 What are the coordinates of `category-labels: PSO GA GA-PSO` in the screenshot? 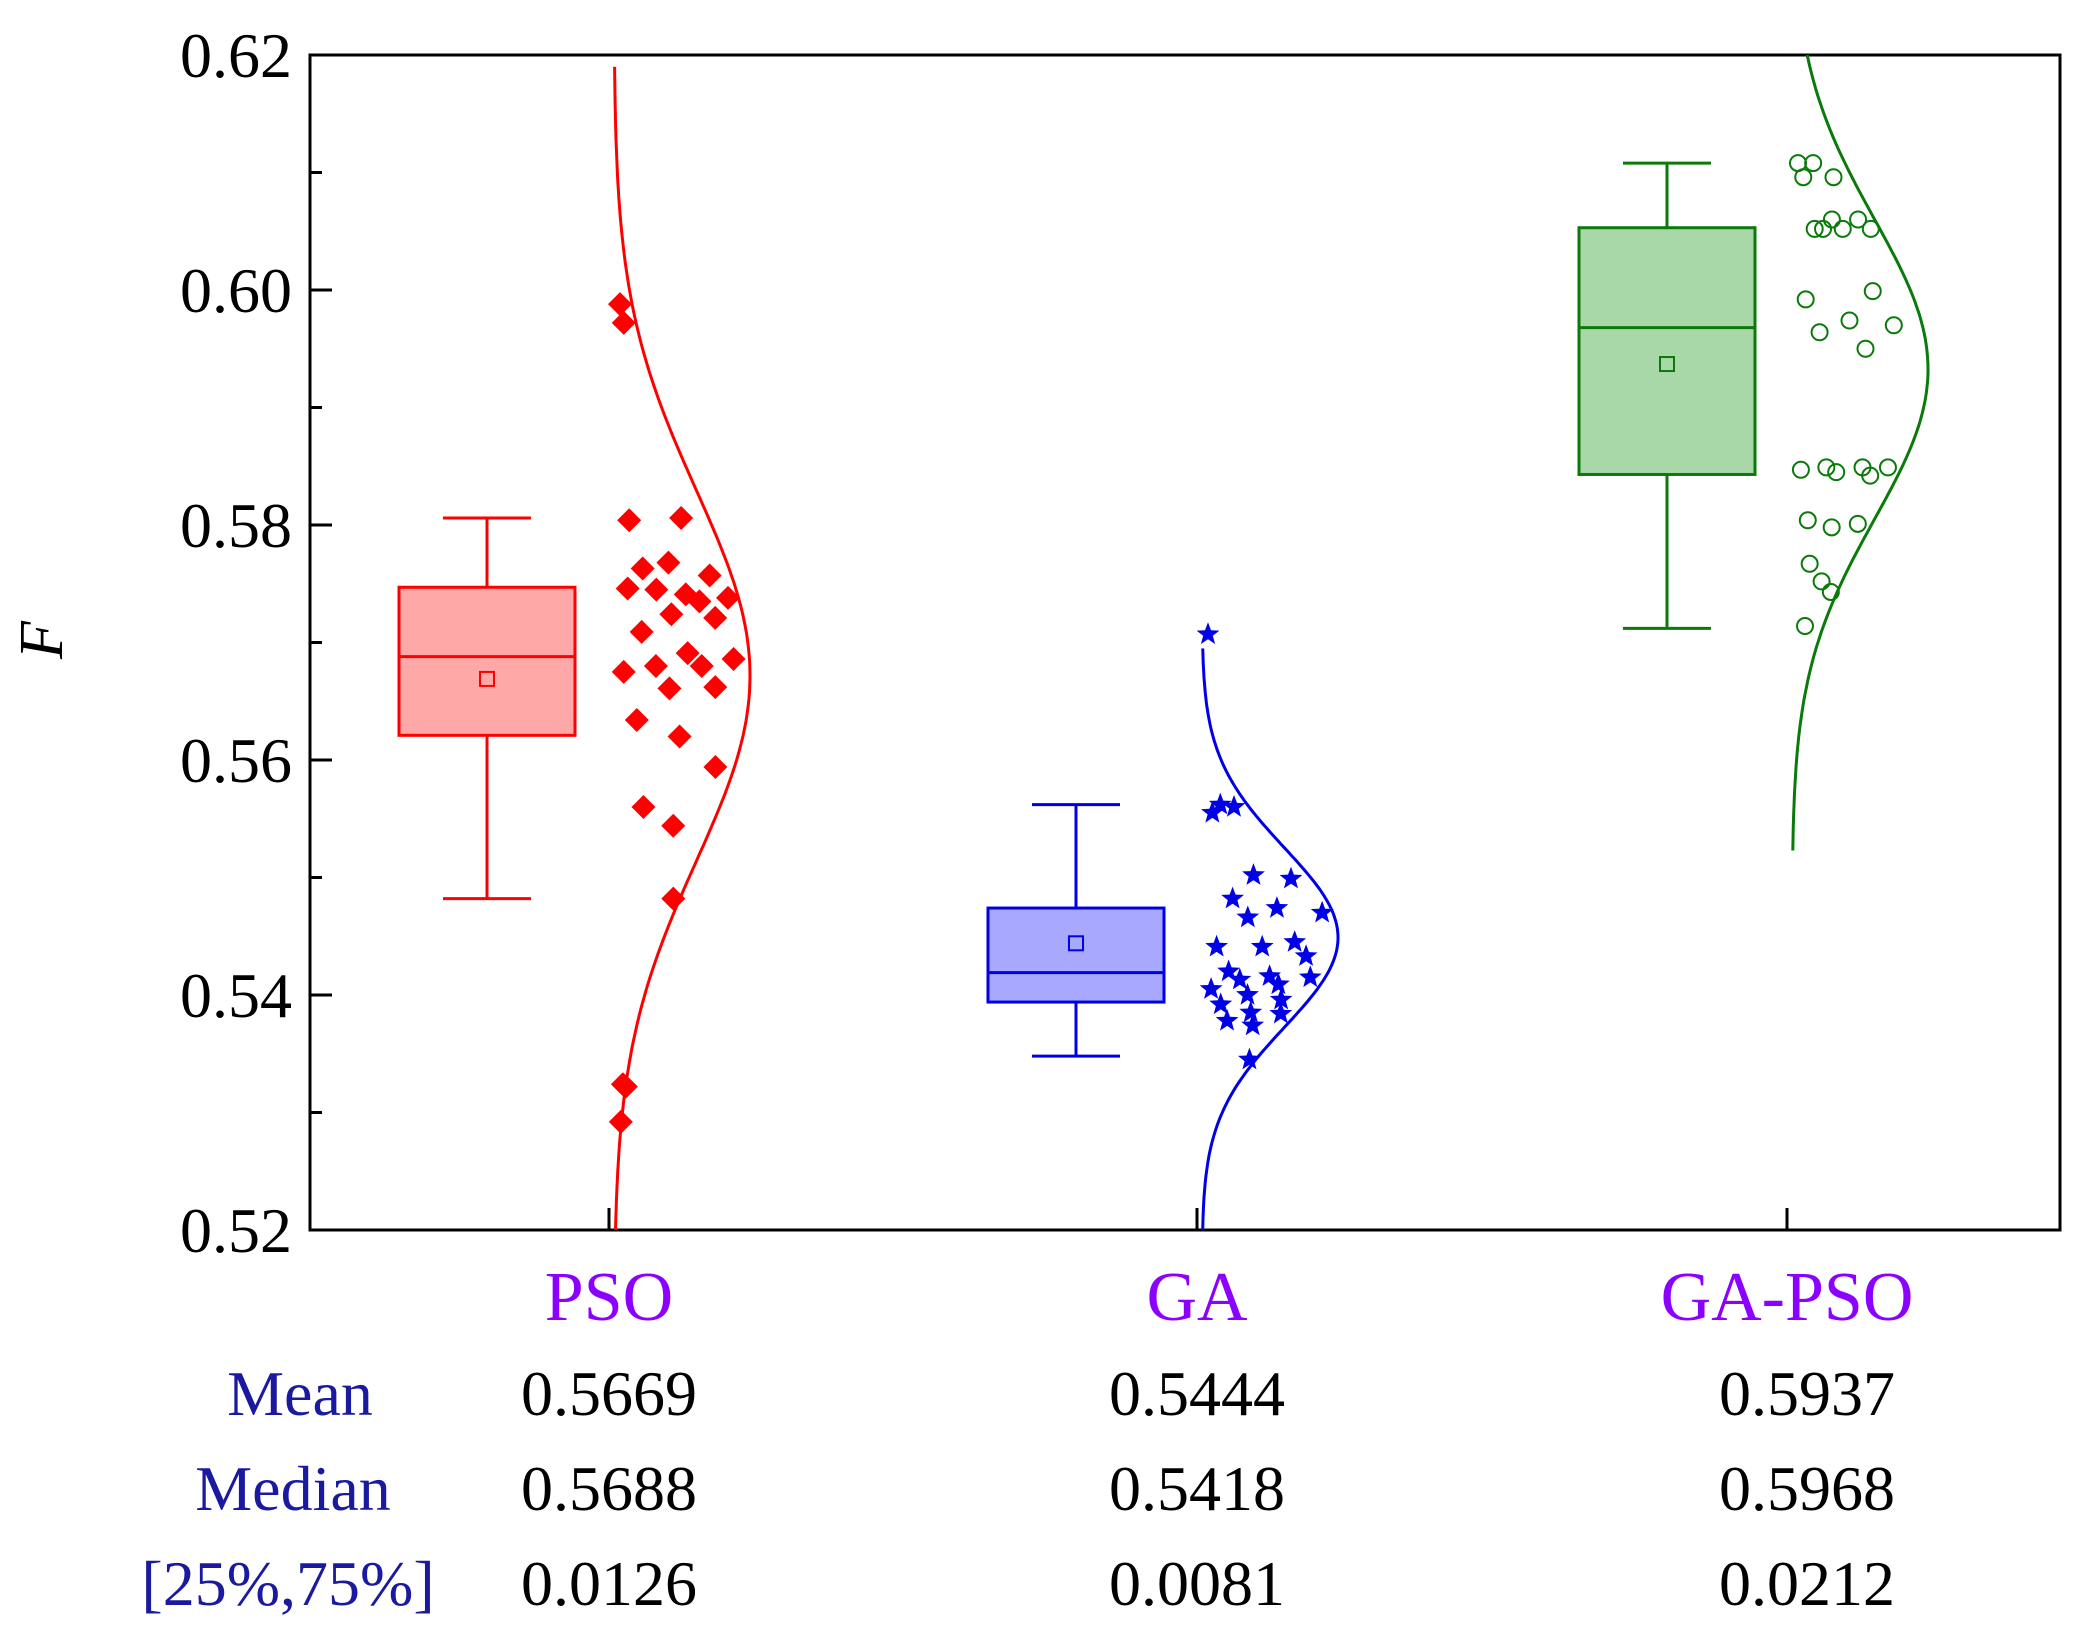 It's located at (1229, 1297).